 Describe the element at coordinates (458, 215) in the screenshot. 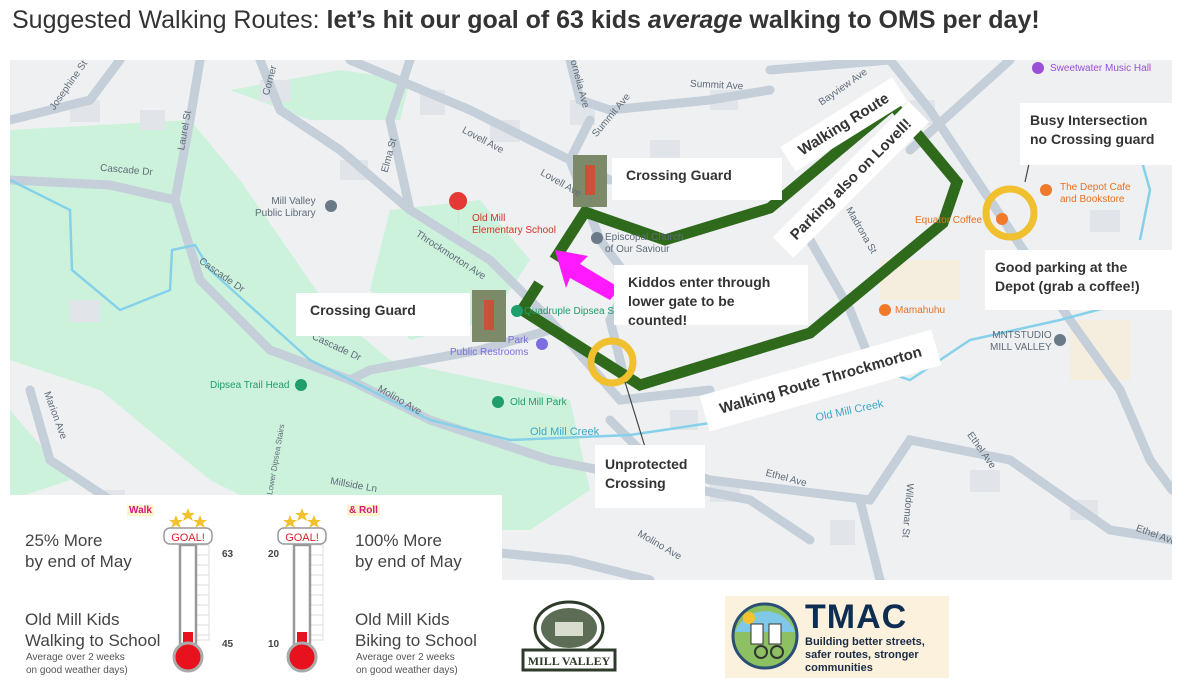

I see `school-pin-icon` at that location.